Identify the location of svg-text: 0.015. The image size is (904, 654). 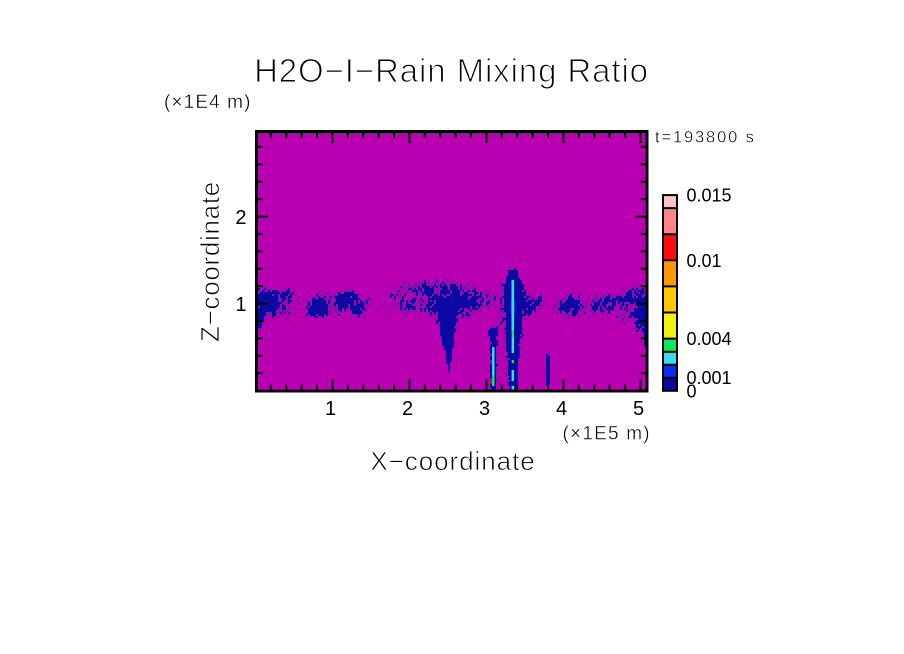
(709, 196).